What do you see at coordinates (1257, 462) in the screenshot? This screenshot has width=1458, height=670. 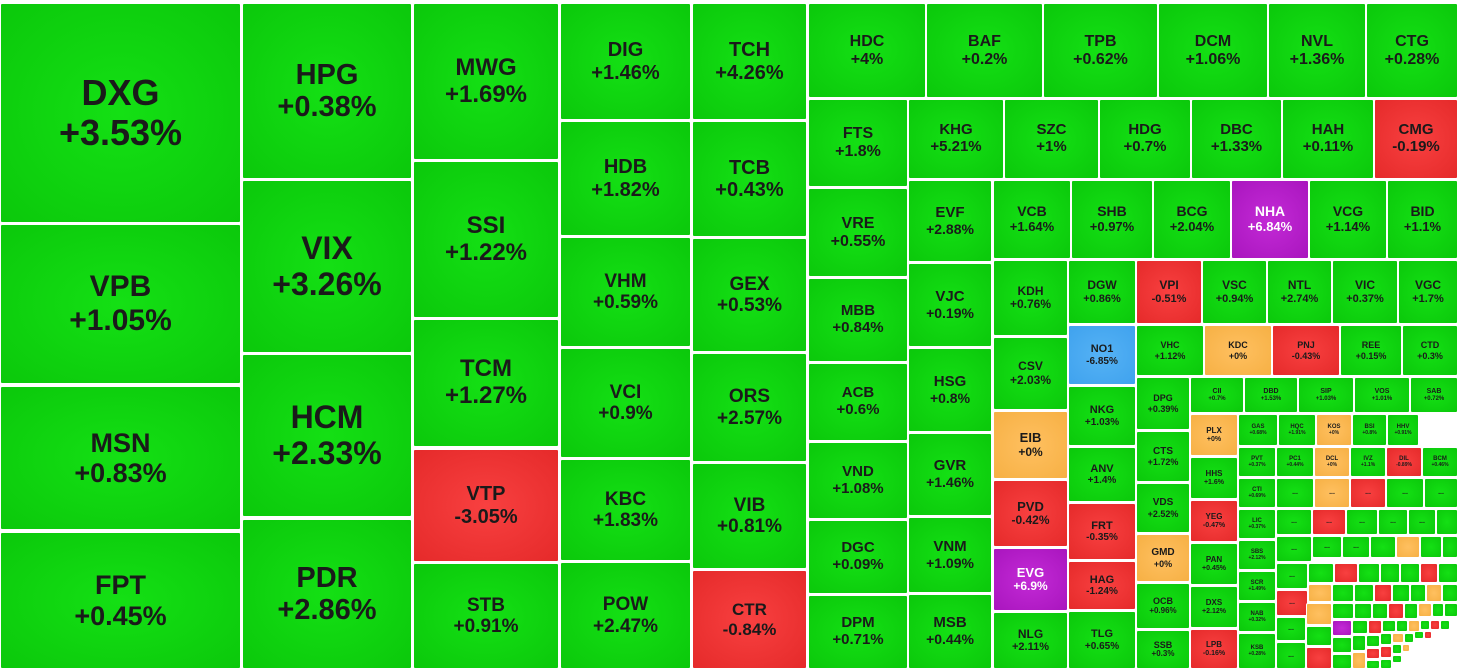 I see `tile-pvt: PVT +0.37%` at bounding box center [1257, 462].